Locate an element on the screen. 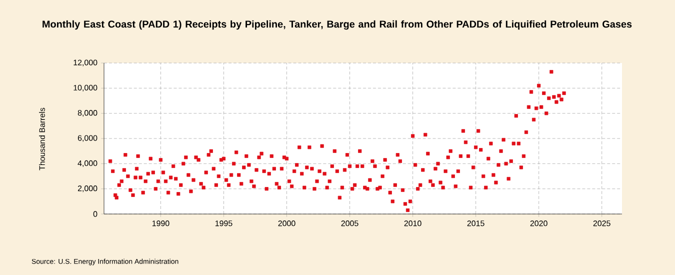  chart-title: Monthly East Coast (PADD 1) Receipts by Pipeline, Tanker, Barge and Rail from Other PADDs of Liquified Petroleum Gases is located at coordinates (337, 25).